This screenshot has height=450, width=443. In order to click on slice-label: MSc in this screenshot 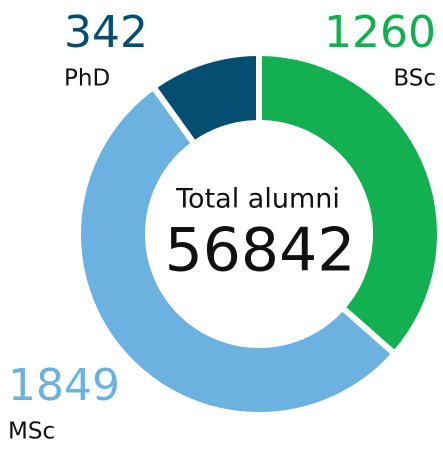, I will do `click(31, 432)`.